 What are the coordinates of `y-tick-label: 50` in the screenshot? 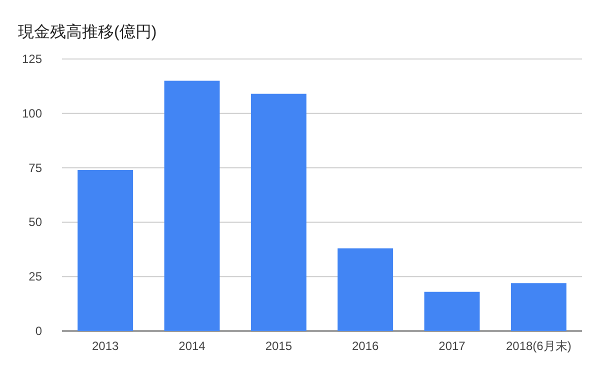 It's located at (35, 222).